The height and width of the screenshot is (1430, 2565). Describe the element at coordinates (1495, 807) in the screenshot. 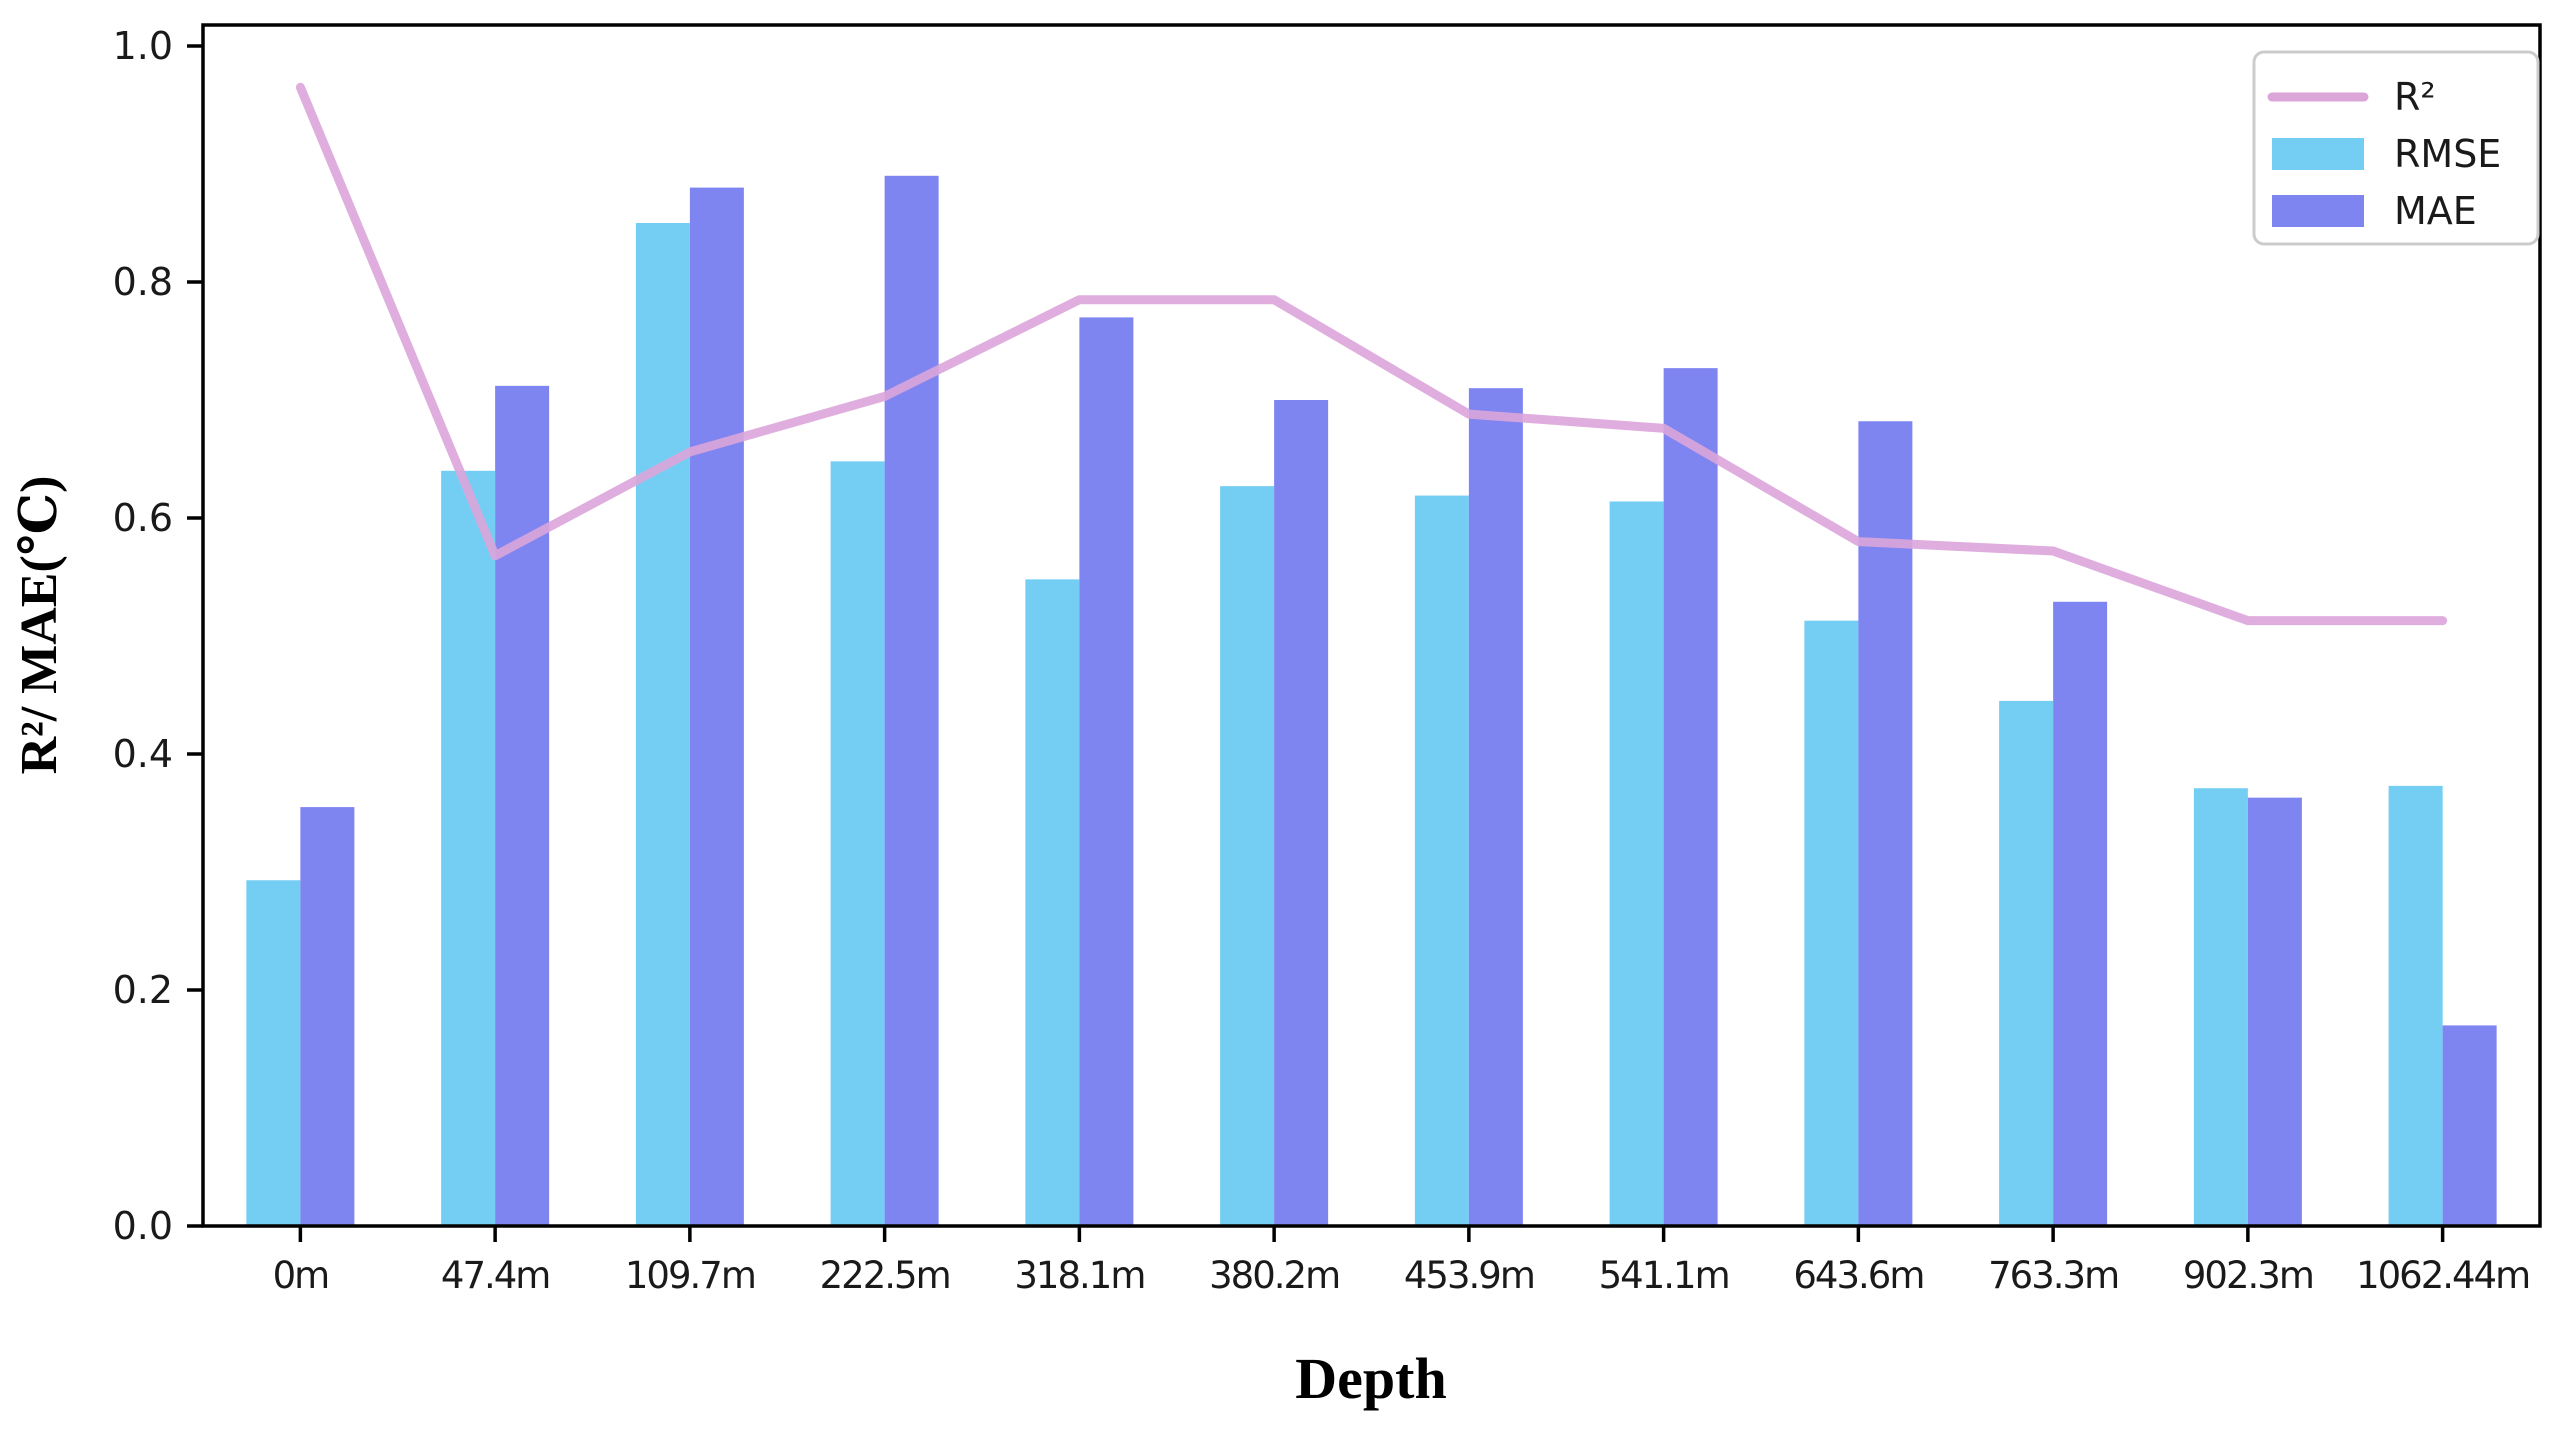

I see `bar-mae-453.9m` at that location.